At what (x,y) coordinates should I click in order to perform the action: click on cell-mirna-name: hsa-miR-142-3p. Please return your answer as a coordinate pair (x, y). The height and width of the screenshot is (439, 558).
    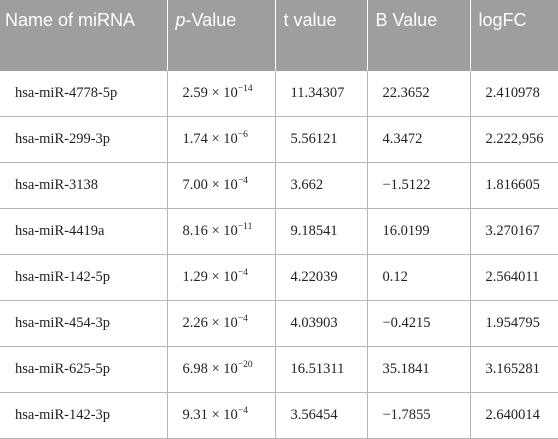
    Looking at the image, I should click on (83, 415).